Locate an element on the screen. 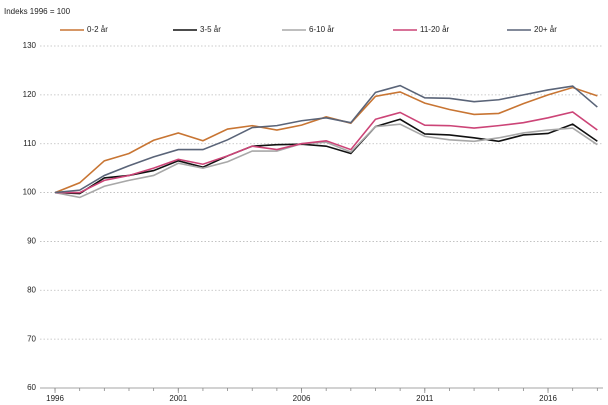  legend-label: 20+ år is located at coordinates (545, 29).